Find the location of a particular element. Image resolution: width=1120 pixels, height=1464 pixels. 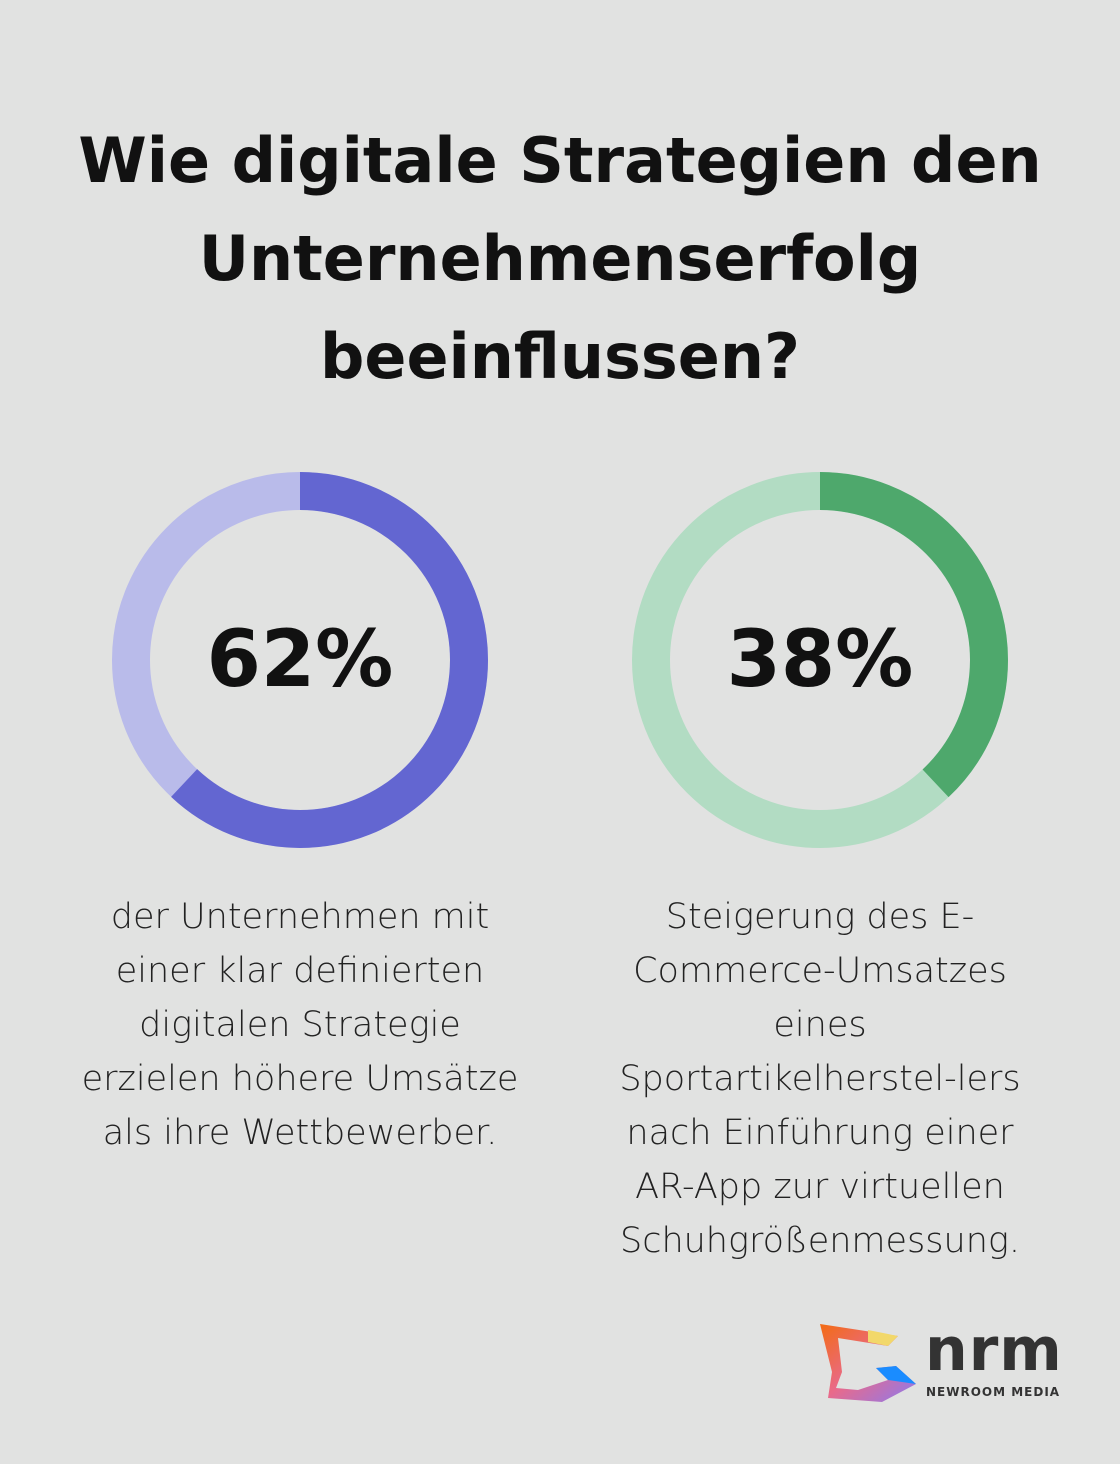

title-line: beeinflussen? is located at coordinates (560, 356).